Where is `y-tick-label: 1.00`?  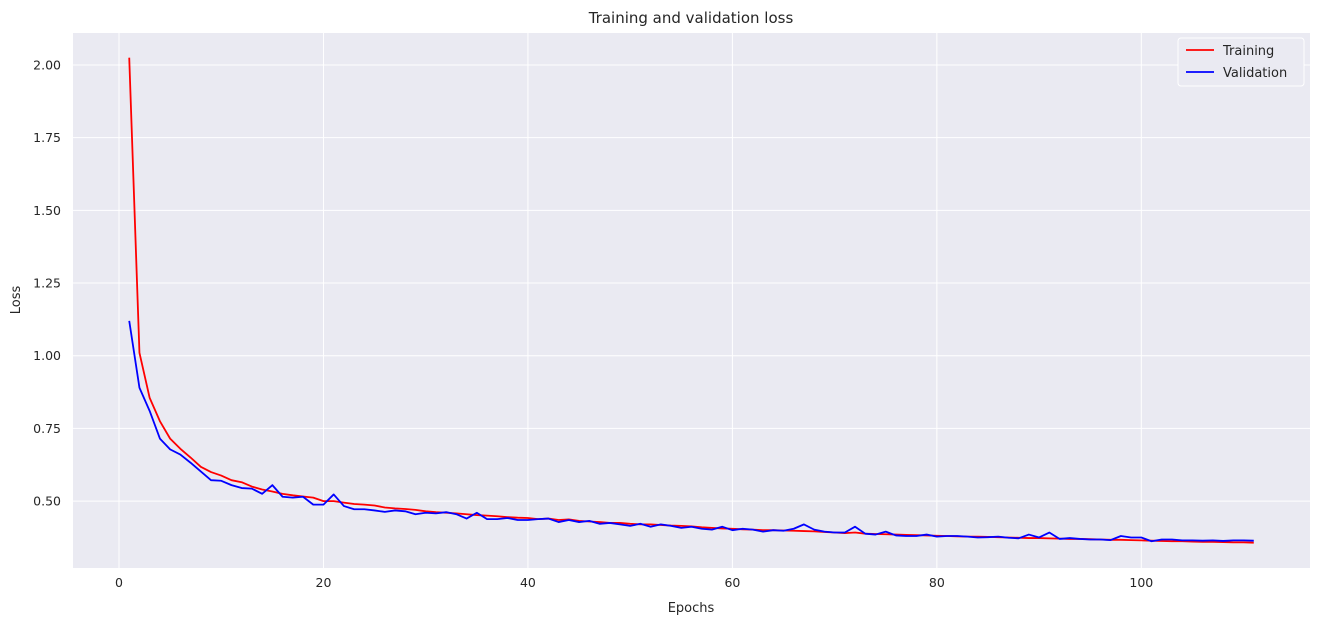 y-tick-label: 1.00 is located at coordinates (47, 355).